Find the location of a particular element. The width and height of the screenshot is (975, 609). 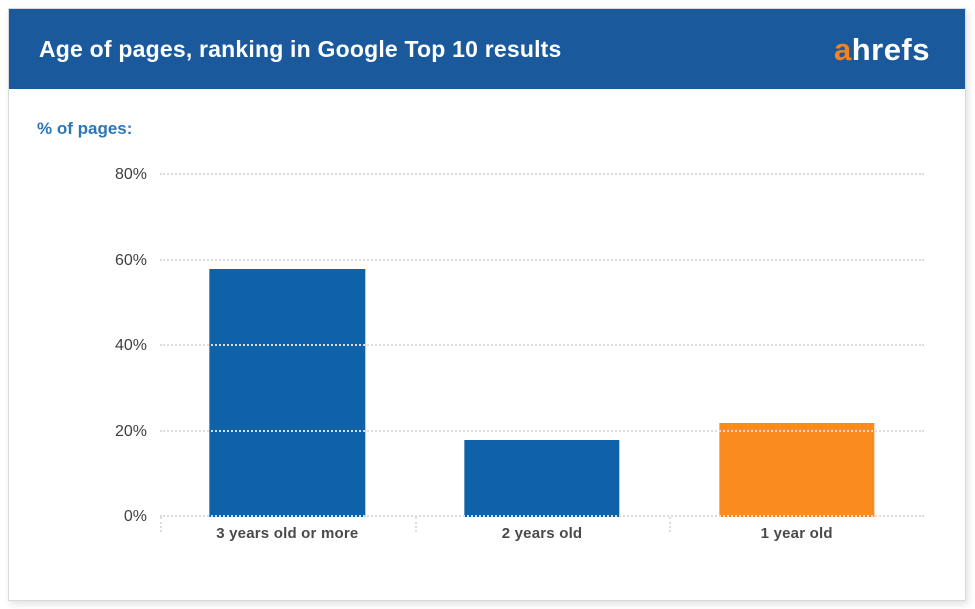

x-tick-label-1-year-old: 1 year old is located at coordinates (796, 533).